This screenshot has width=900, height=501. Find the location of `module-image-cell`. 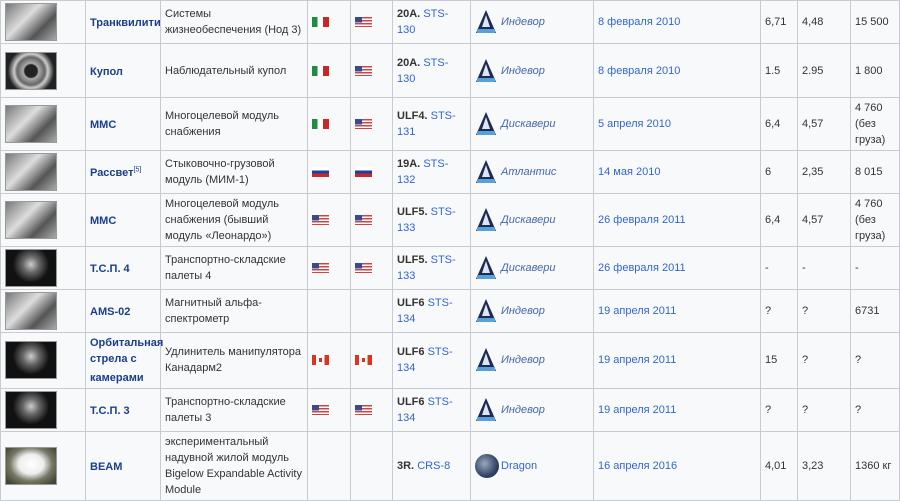

module-image-cell is located at coordinates (43, 22).